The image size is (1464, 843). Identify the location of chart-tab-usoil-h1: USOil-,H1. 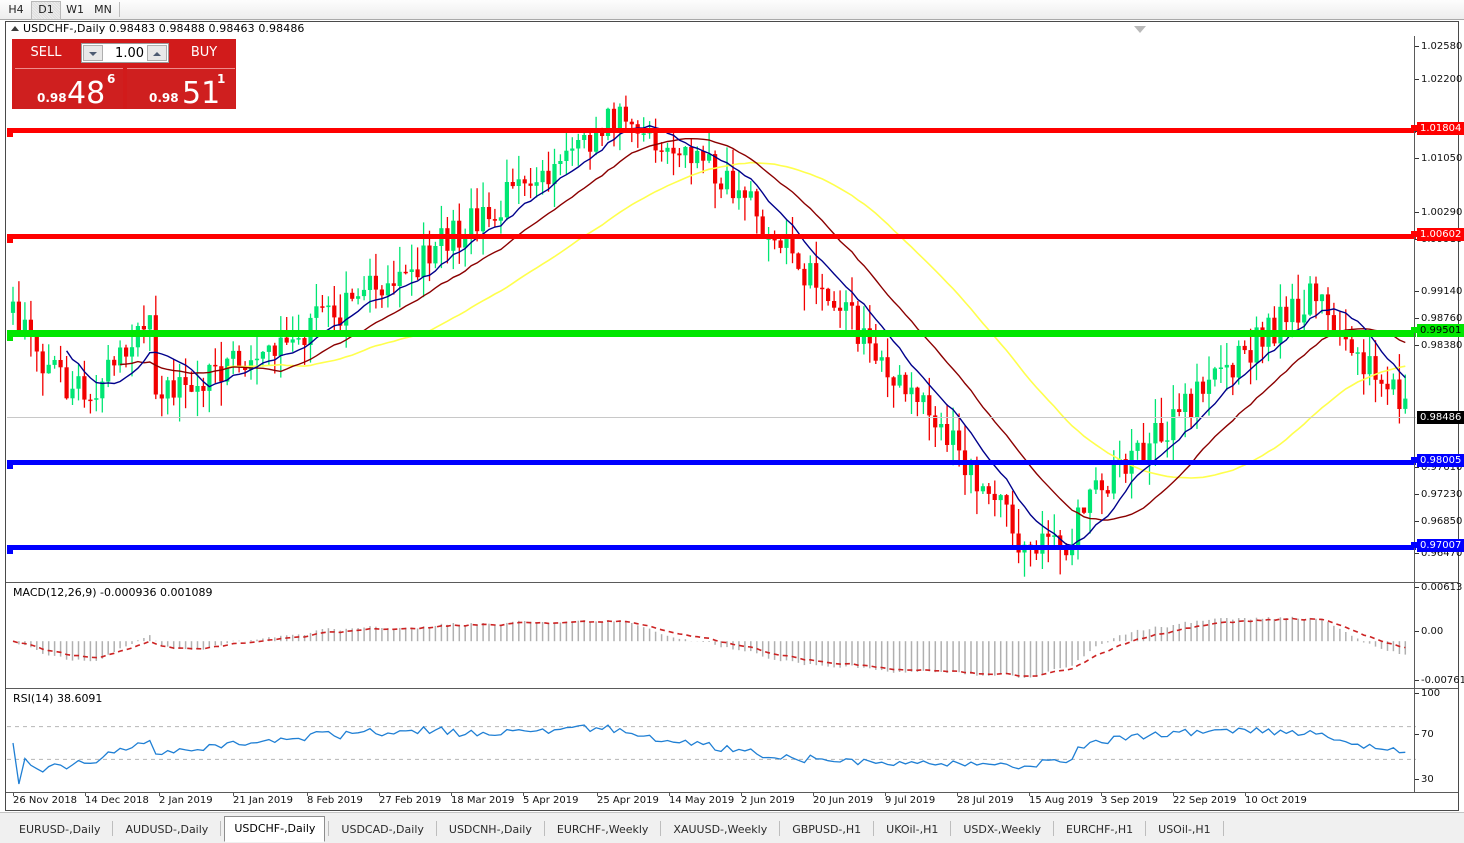
(1184, 829).